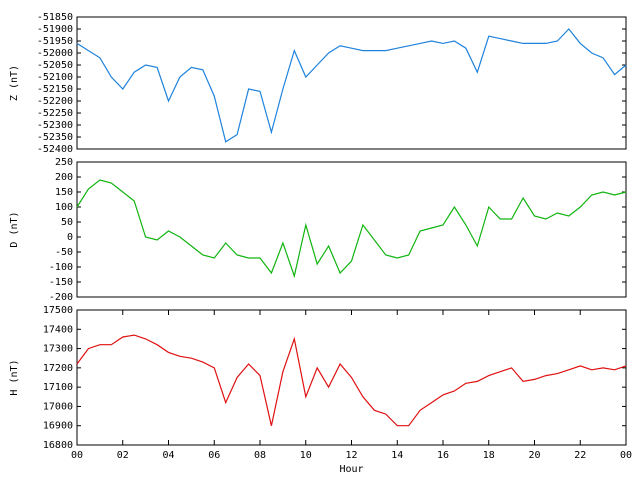 The width and height of the screenshot is (640, 480). Describe the element at coordinates (58, 310) in the screenshot. I see `y-tick-label: 17500` at that location.